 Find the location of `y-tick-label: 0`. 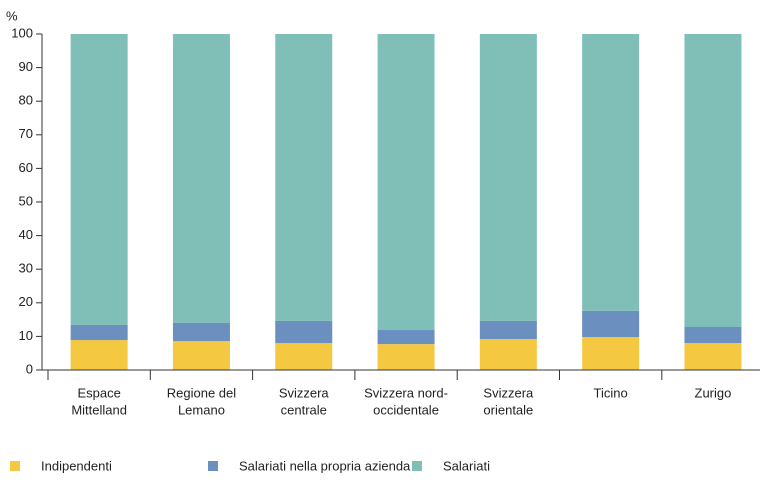

y-tick-label: 0 is located at coordinates (29, 368).